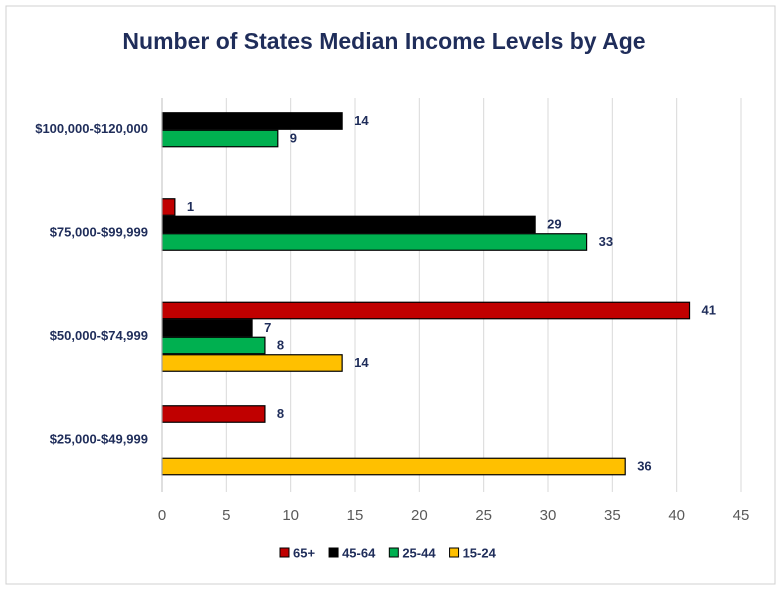 Image resolution: width=781 pixels, height=589 pixels. Describe the element at coordinates (419, 552) in the screenshot. I see `legend-label: 25-44` at that location.